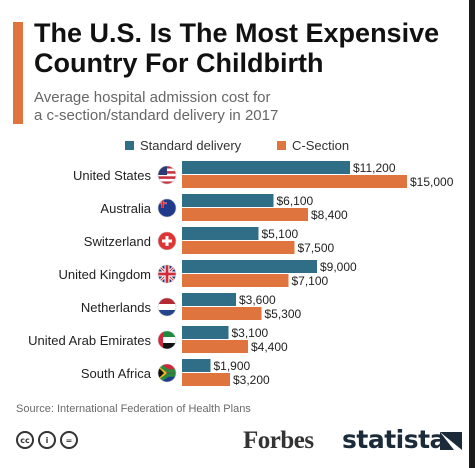 This screenshot has width=475, height=468. I want to click on attribution-icon: i, so click(47, 440).